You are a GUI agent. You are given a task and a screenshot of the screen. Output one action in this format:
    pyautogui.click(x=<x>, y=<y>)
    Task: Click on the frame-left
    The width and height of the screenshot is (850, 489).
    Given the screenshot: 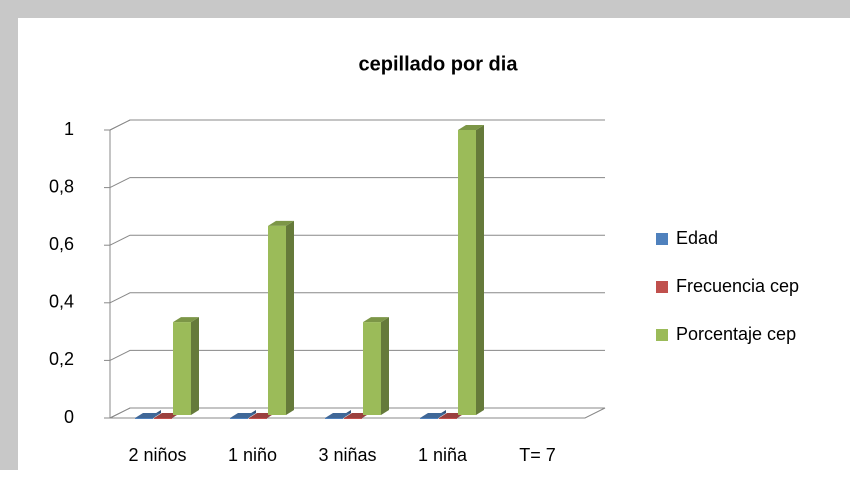 What is the action you would take?
    pyautogui.click(x=9, y=235)
    